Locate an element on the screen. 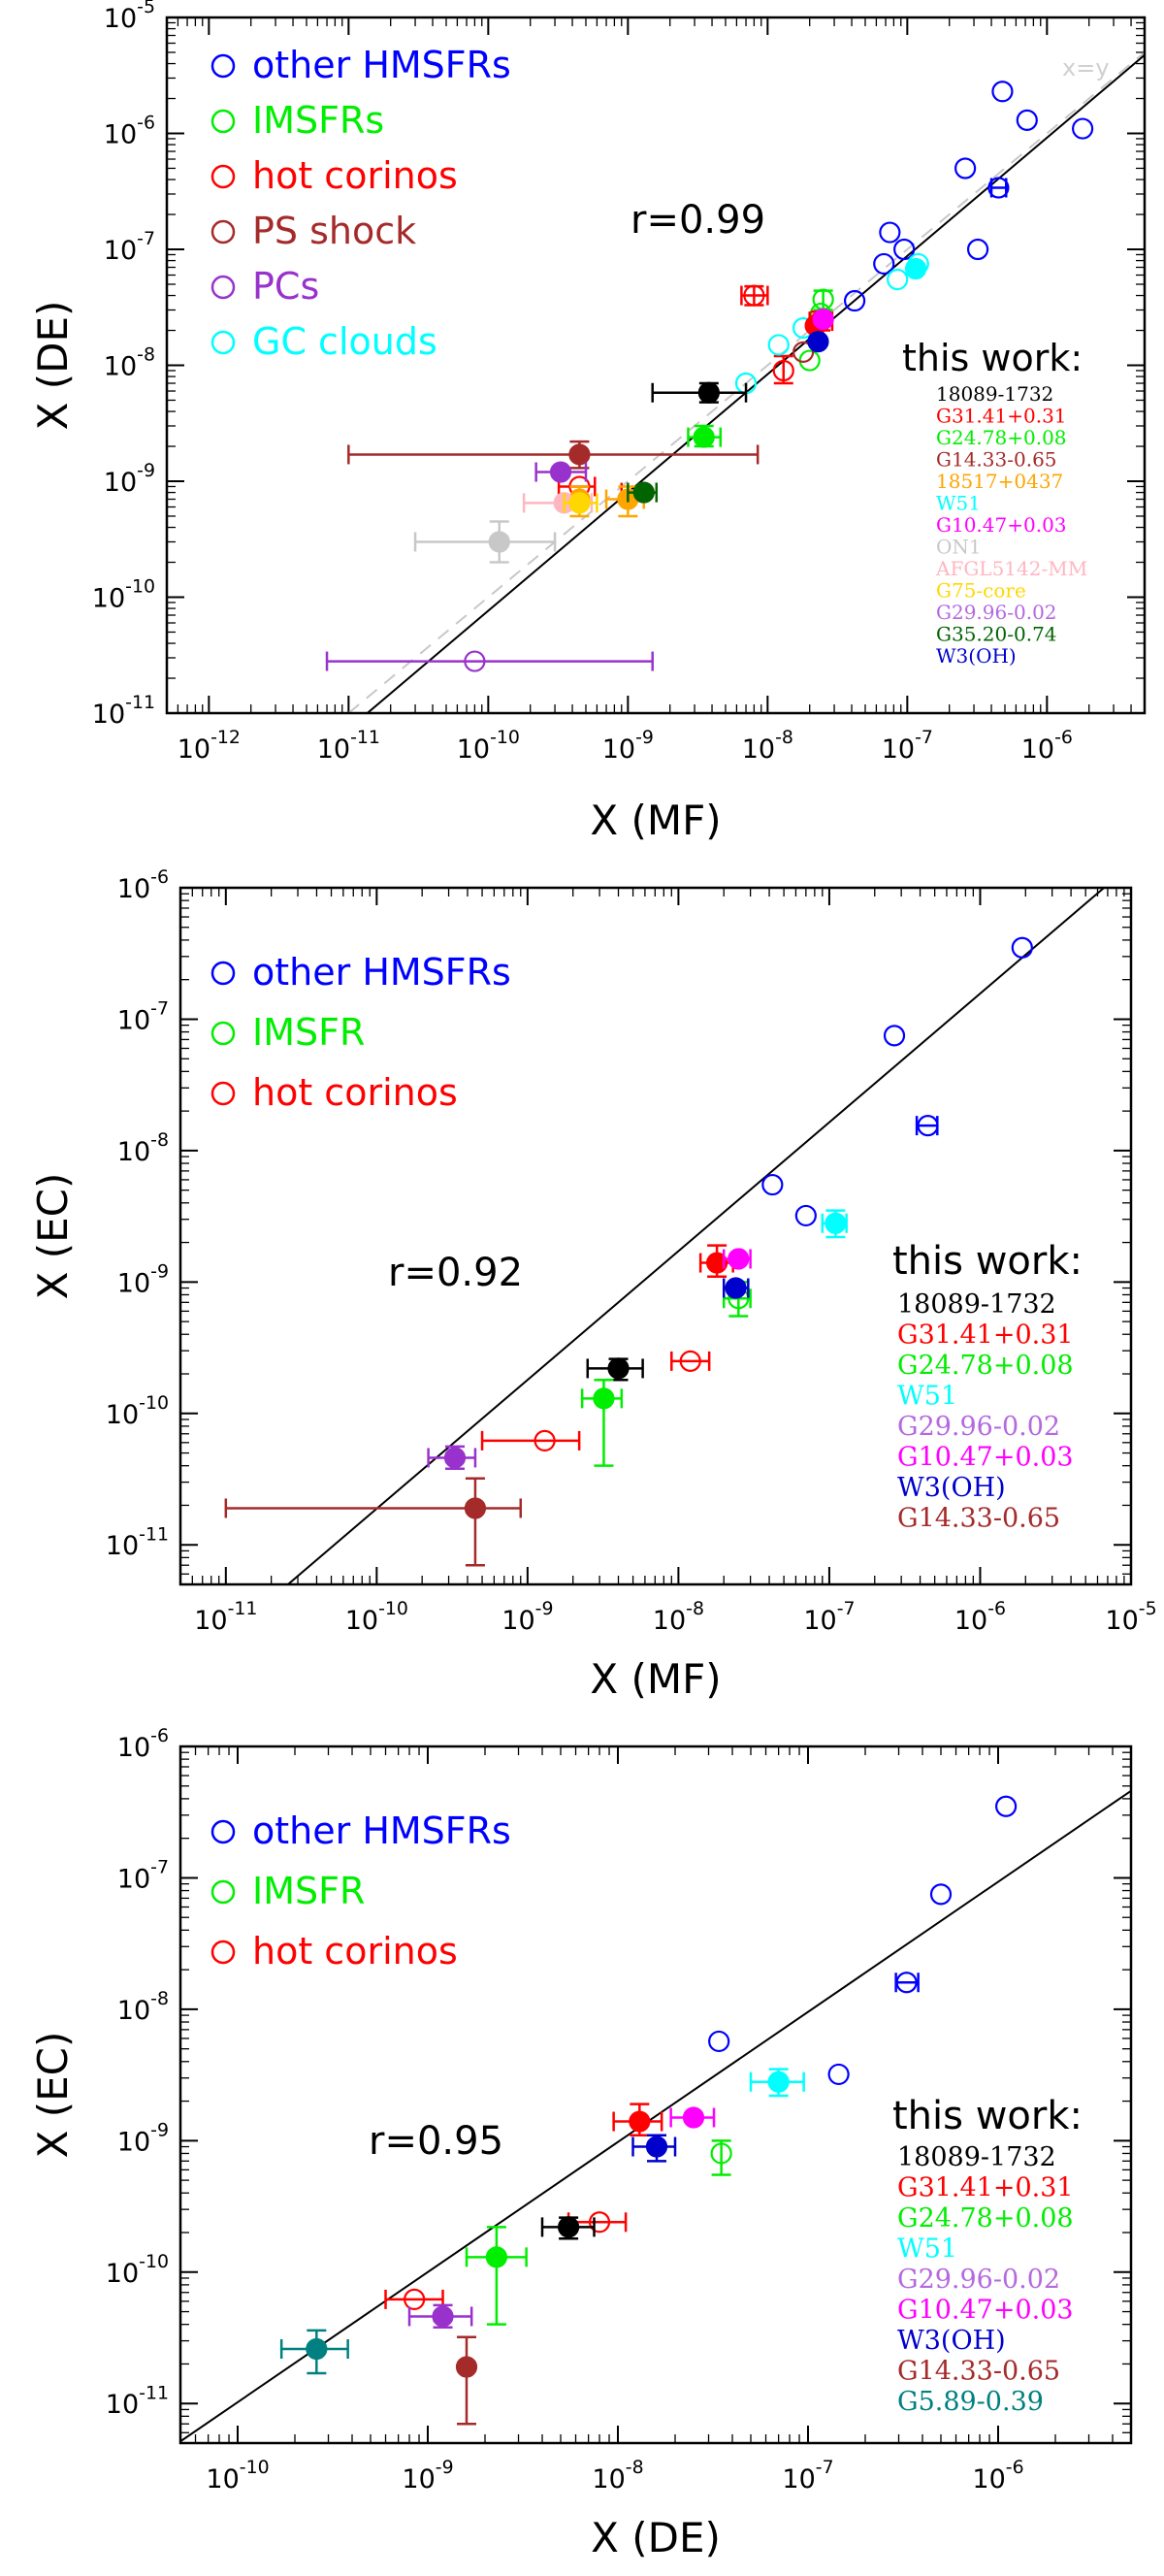  x-tick-label: 10⁻⁵ is located at coordinates (1130, 1617).